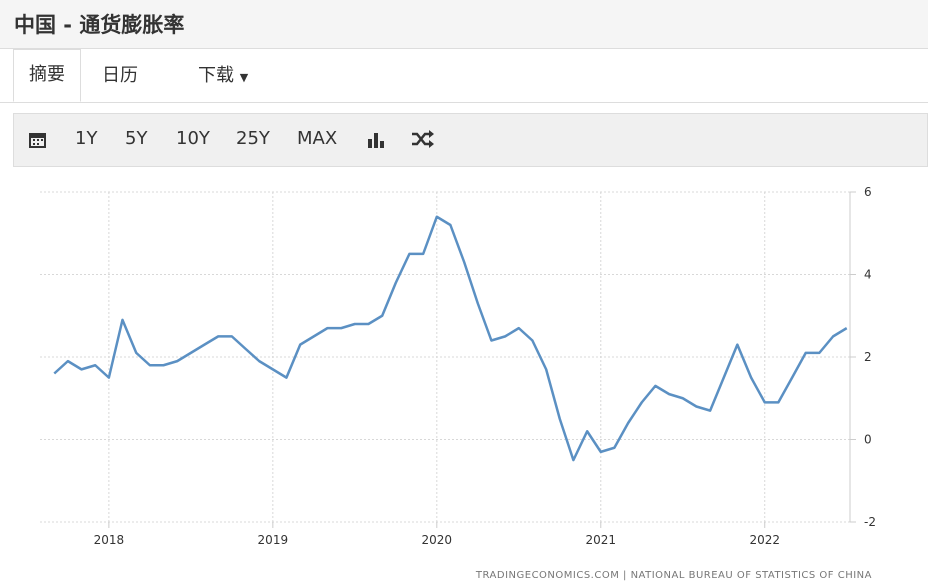  Describe the element at coordinates (120, 75) in the screenshot. I see `tab: 日历` at that location.